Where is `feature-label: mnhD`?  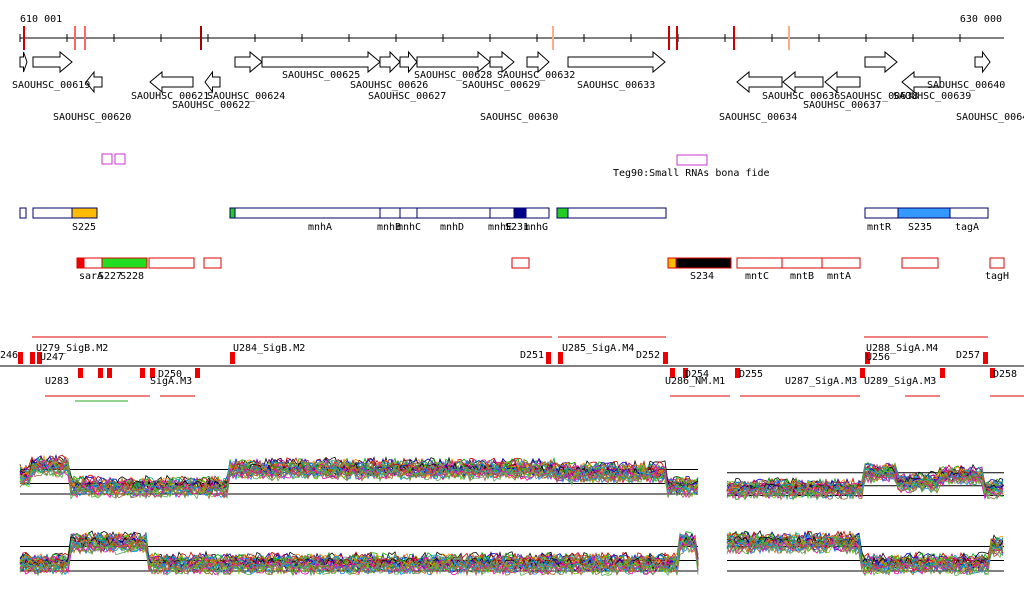
feature-label: mnhD is located at coordinates (452, 227).